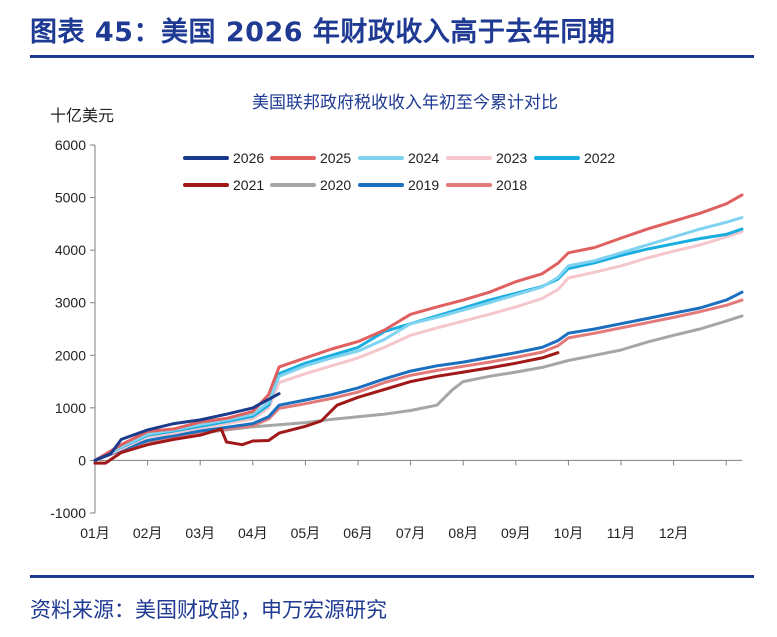 The image size is (777, 637). What do you see at coordinates (335, 158) in the screenshot?
I see `legend-label-2025: 2025` at bounding box center [335, 158].